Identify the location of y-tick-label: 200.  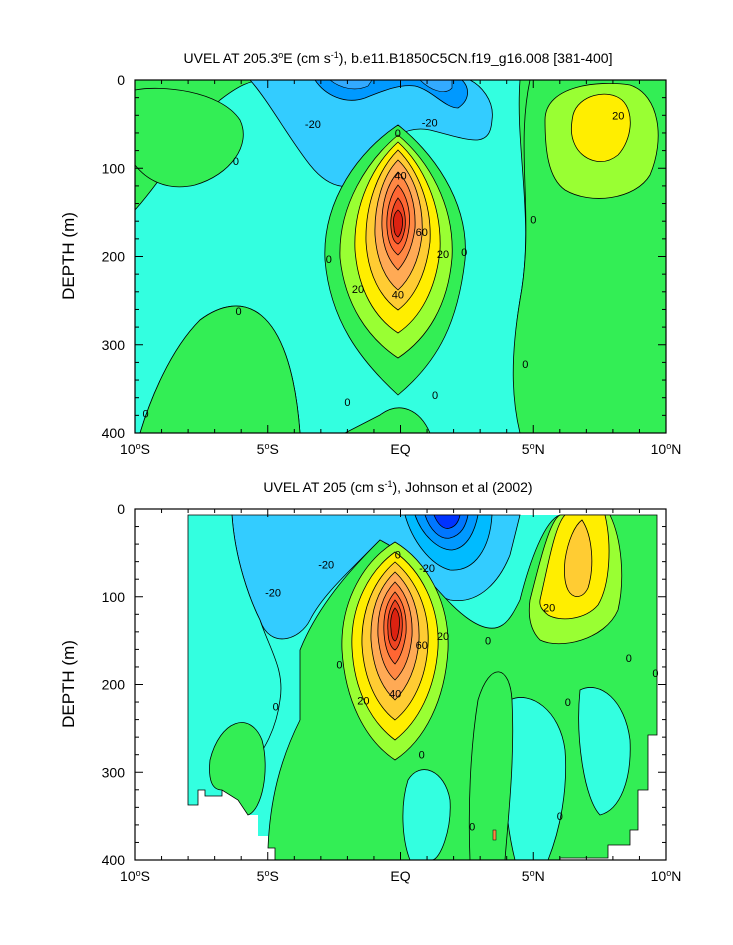
(114, 257).